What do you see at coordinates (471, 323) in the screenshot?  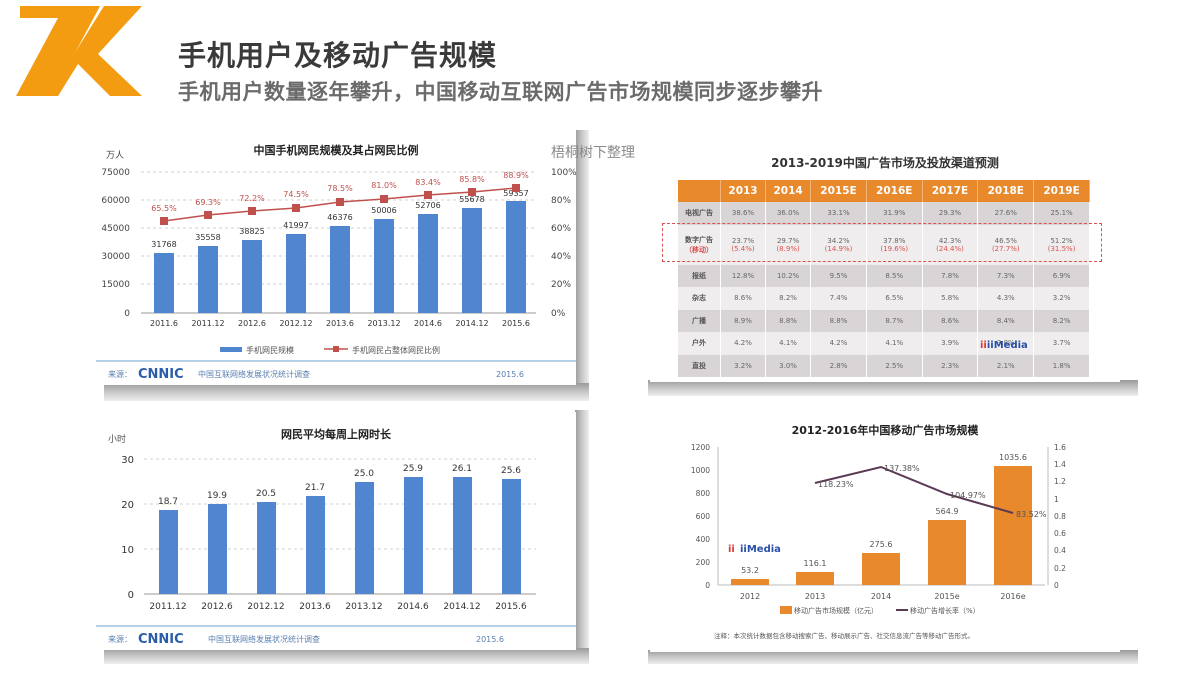 I see `svg-text: 2014.12` at bounding box center [471, 323].